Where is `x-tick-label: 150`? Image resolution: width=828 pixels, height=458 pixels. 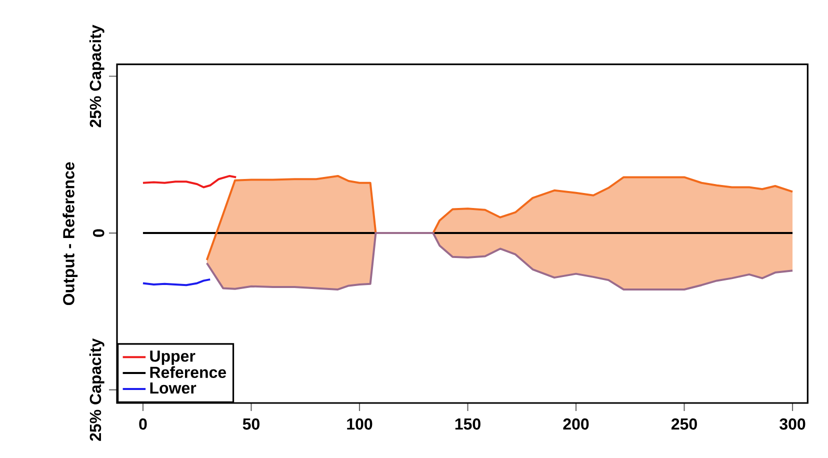
x-tick-label: 150 is located at coordinates (467, 424).